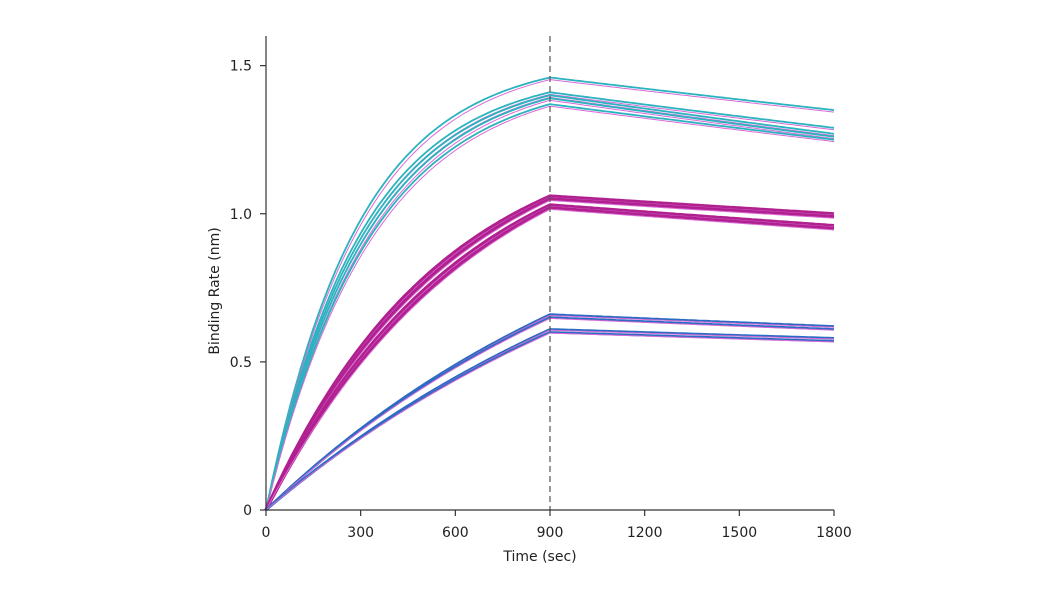 This screenshot has height=590, width=1050. Describe the element at coordinates (645, 533) in the screenshot. I see `x-tick-label: 1200` at that location.